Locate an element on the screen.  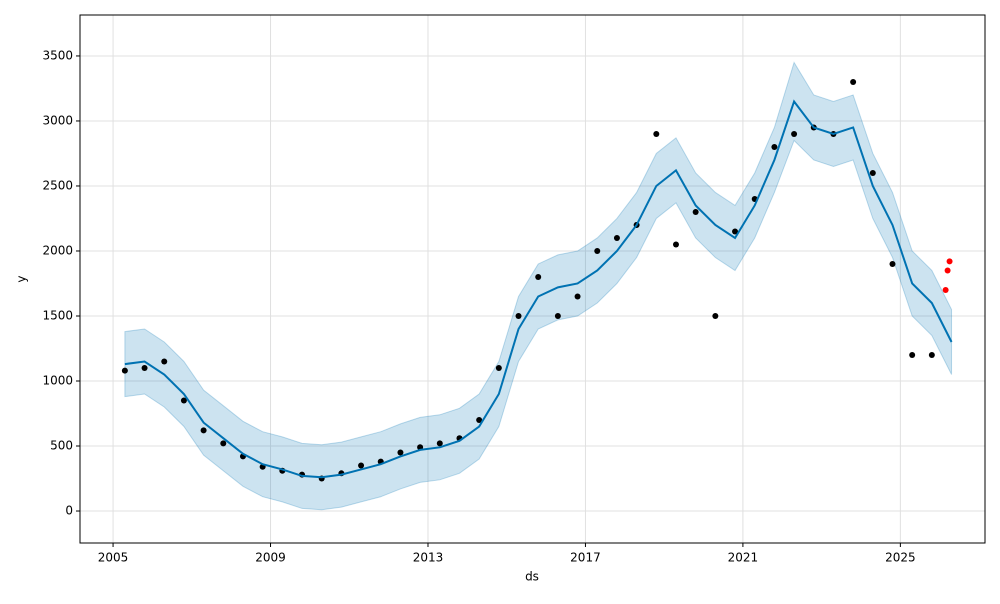
x-tick-label: 2021 is located at coordinates (743, 558).